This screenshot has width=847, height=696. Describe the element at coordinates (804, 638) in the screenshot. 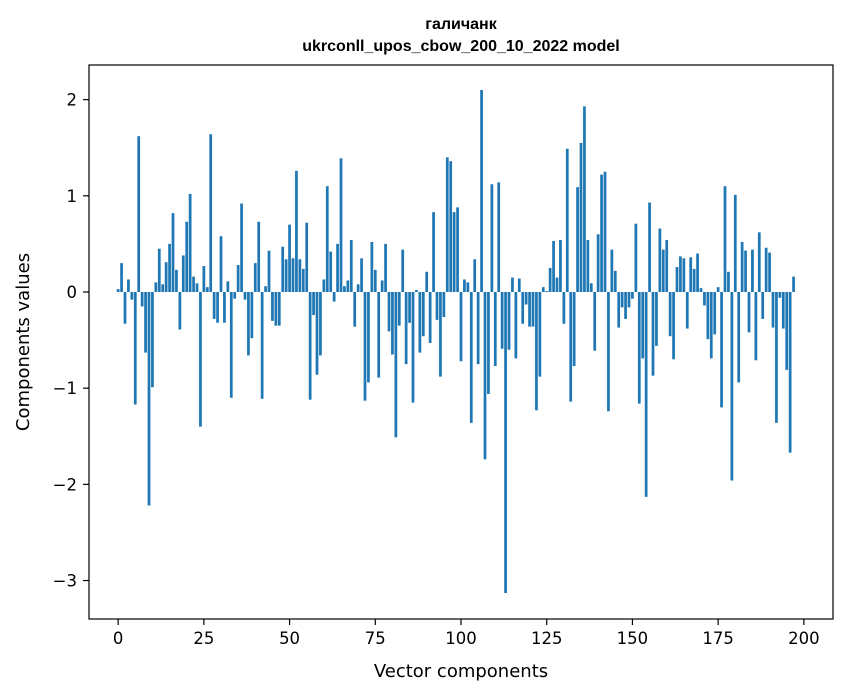

I see `x-tick-label: 200` at that location.